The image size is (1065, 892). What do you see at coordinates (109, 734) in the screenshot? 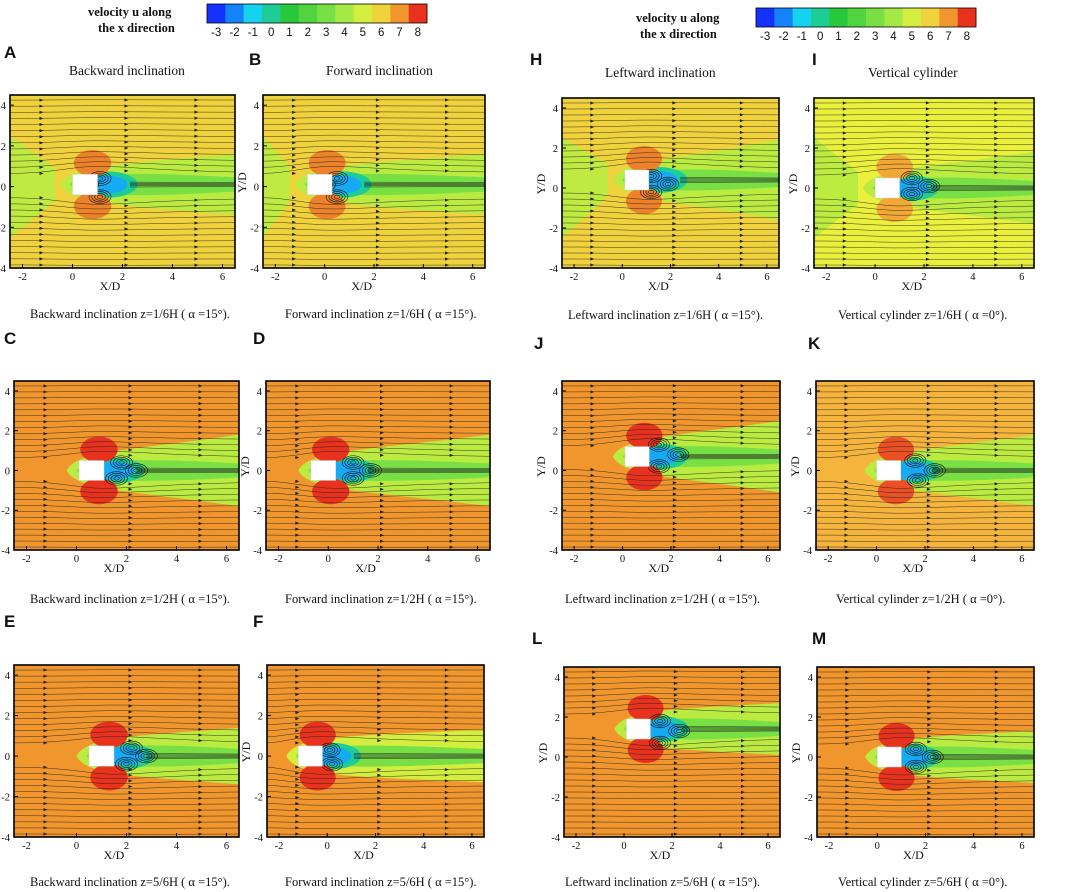
I see `upper-acceleration-lobe` at bounding box center [109, 734].